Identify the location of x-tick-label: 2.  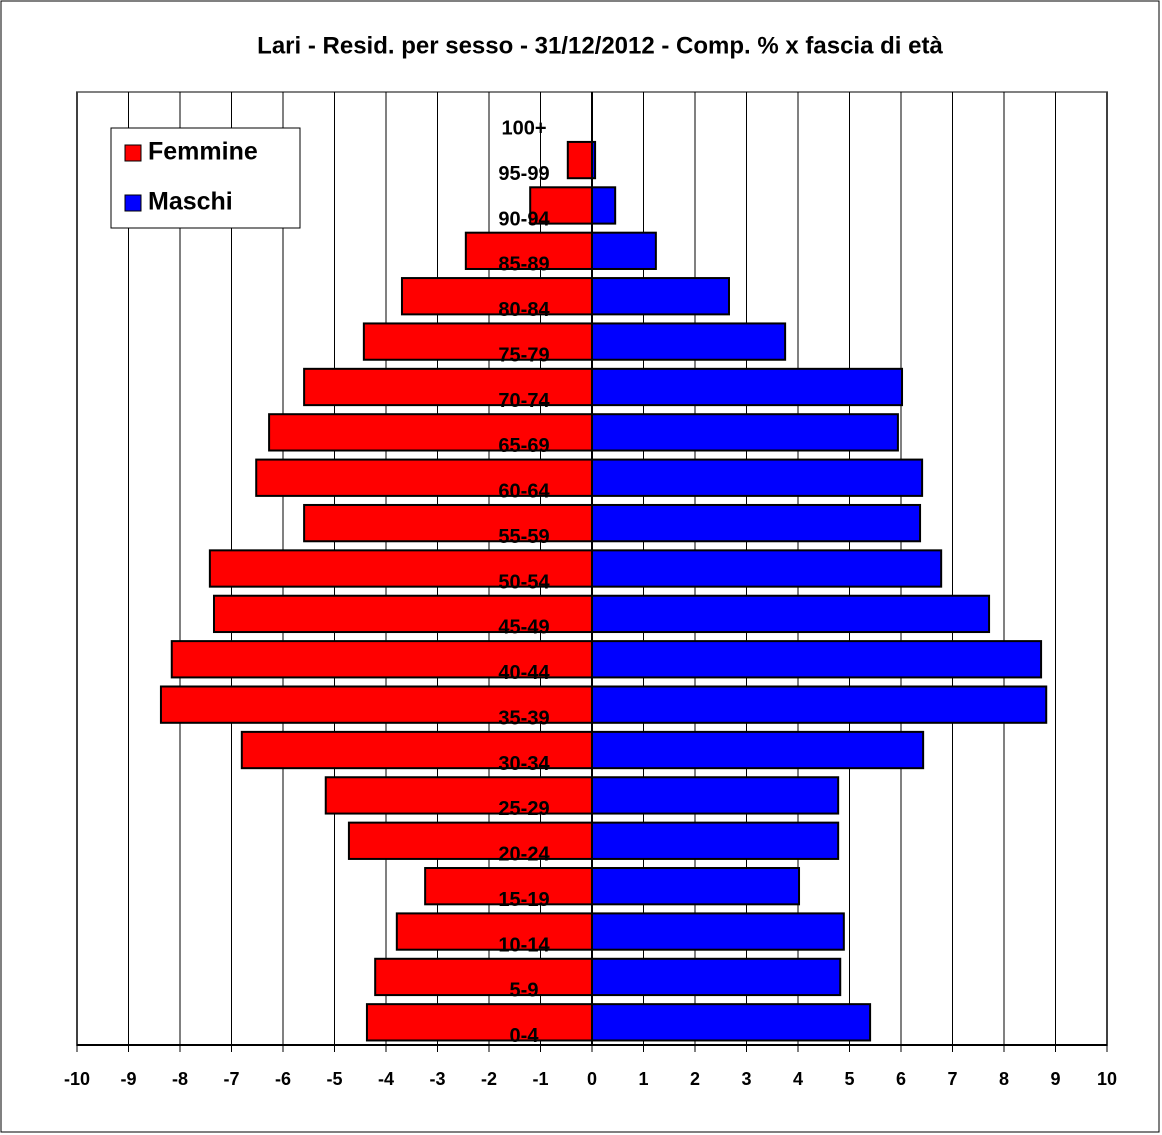
(695, 1079).